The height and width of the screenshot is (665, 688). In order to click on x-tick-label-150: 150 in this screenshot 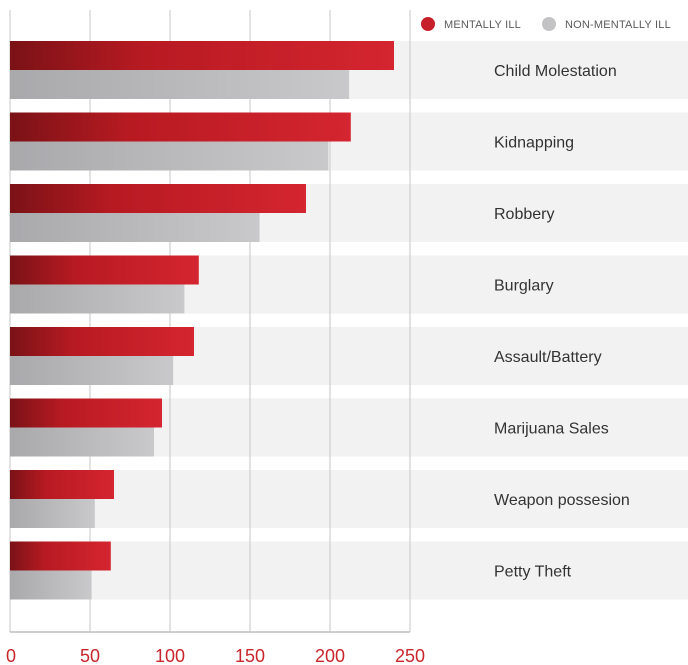, I will do `click(250, 655)`.